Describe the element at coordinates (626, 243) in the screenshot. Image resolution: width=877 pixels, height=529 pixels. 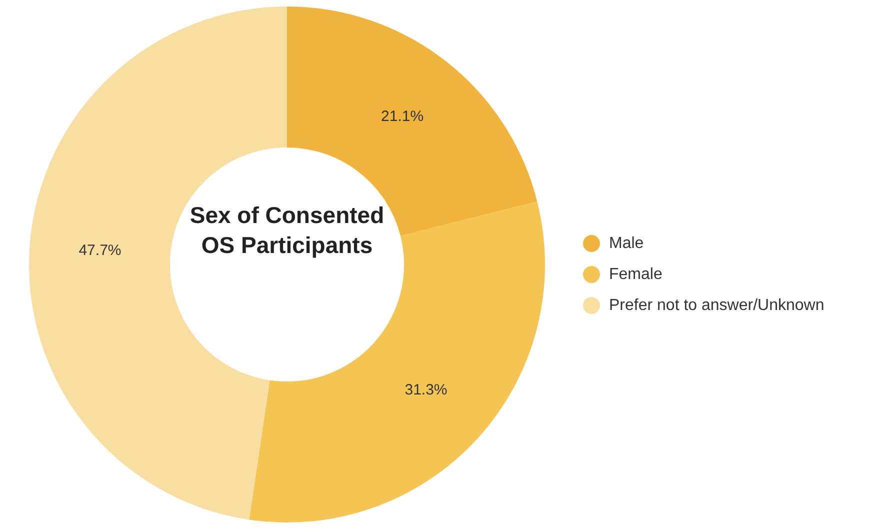
I see `legend-label: Male` at that location.